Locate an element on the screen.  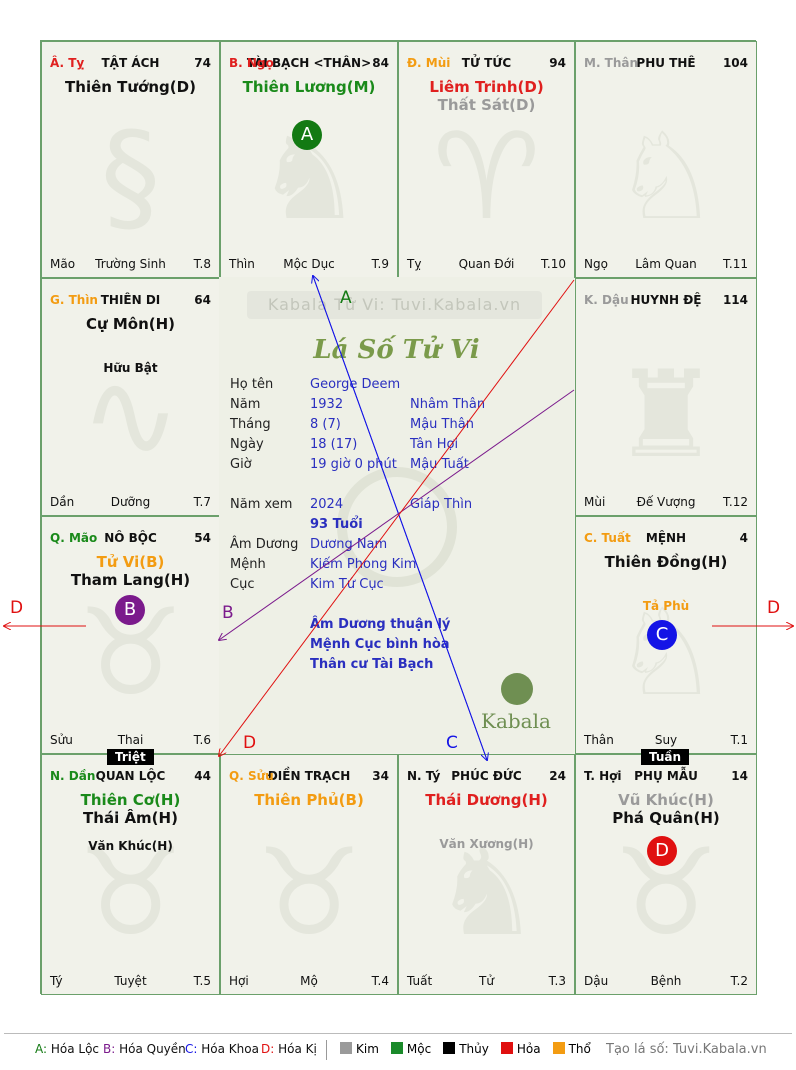
palace-month: T.6 is located at coordinates (202, 740).